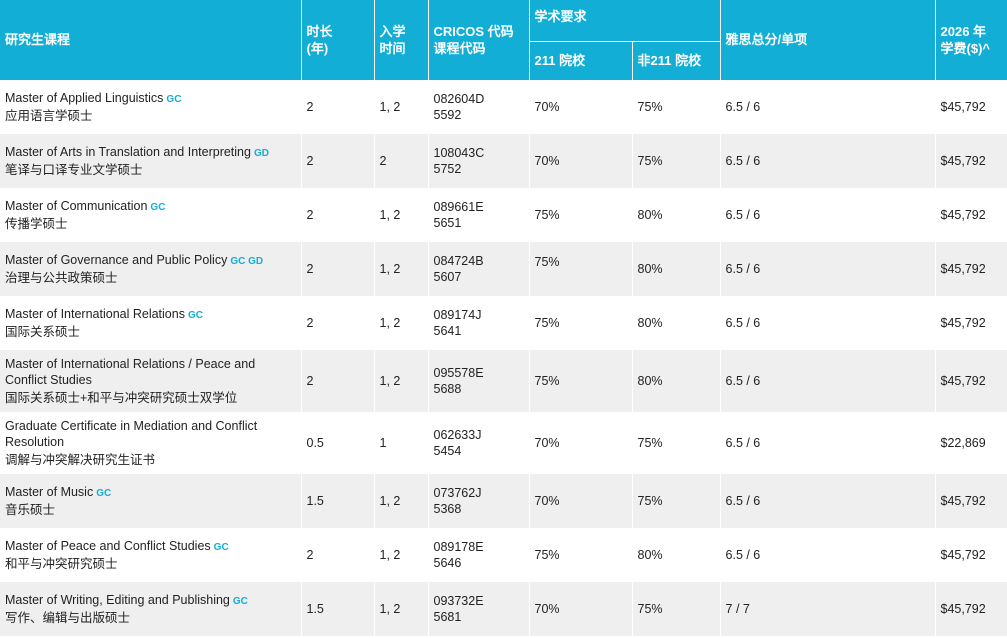 The height and width of the screenshot is (638, 1007). I want to click on header-intake: 入学 时间, so click(401, 40).